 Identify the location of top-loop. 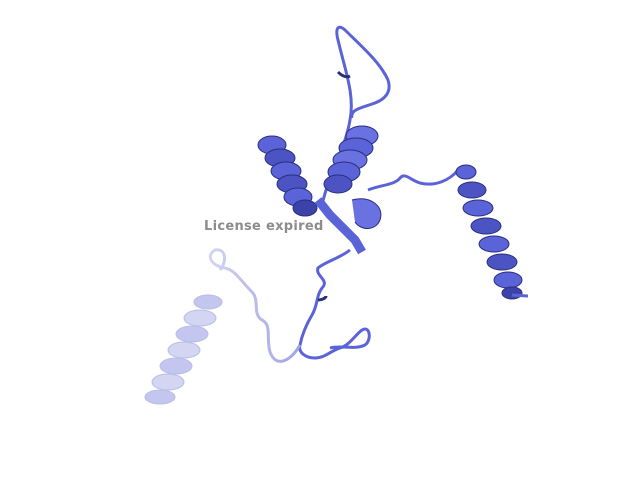
(355, 115).